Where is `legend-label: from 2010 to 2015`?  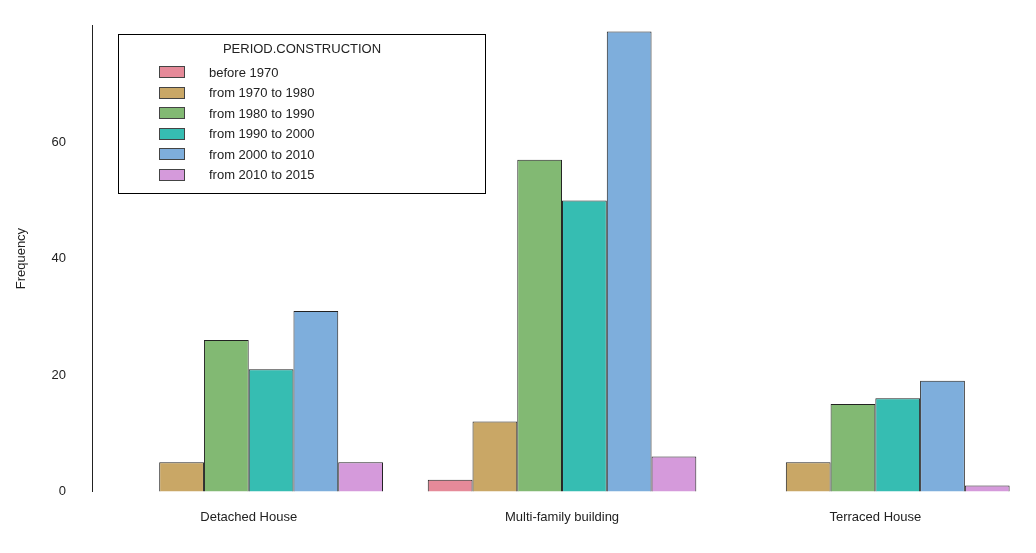 legend-label: from 2010 to 2015 is located at coordinates (262, 175).